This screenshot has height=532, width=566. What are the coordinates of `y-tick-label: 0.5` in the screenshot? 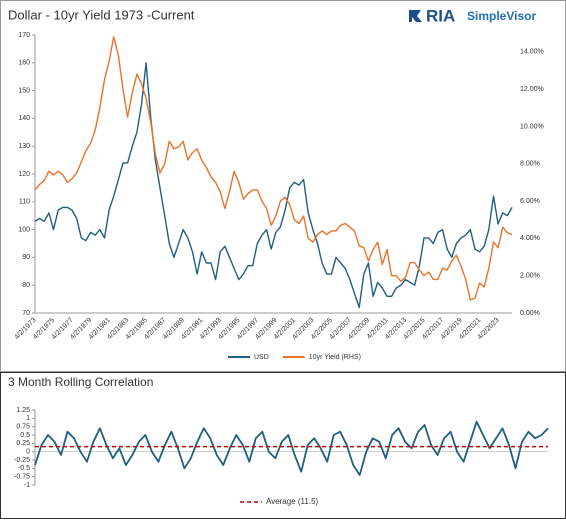 It's located at (25, 435).